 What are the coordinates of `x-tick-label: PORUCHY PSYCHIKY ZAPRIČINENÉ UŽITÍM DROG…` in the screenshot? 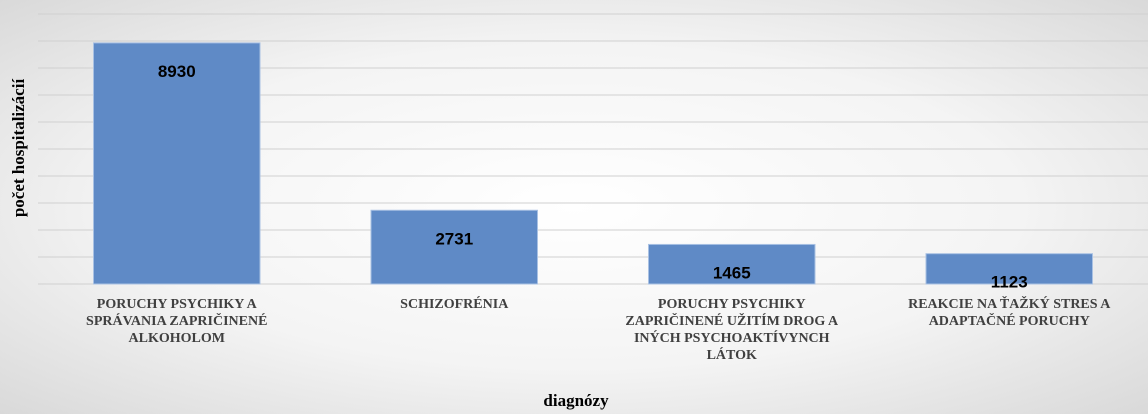 It's located at (732, 330).